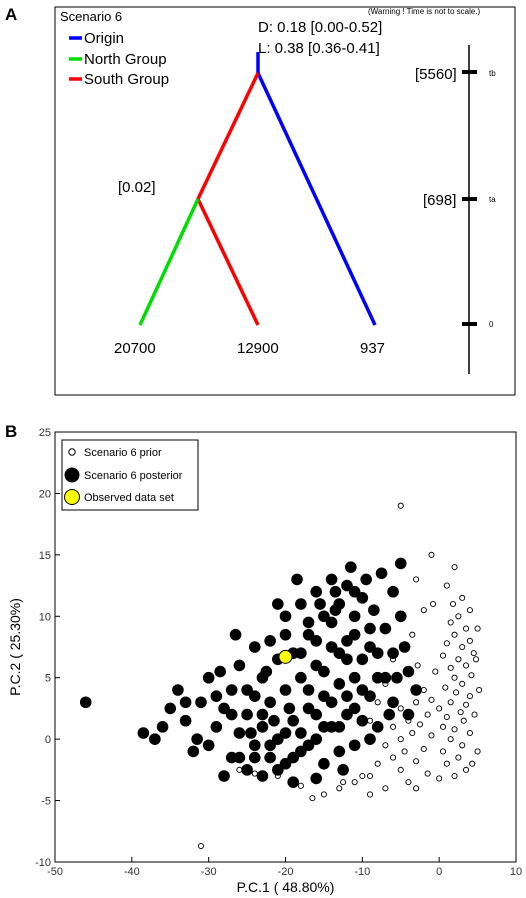  Describe the element at coordinates (362, 872) in the screenshot. I see `x-tick-label: -10` at that location.